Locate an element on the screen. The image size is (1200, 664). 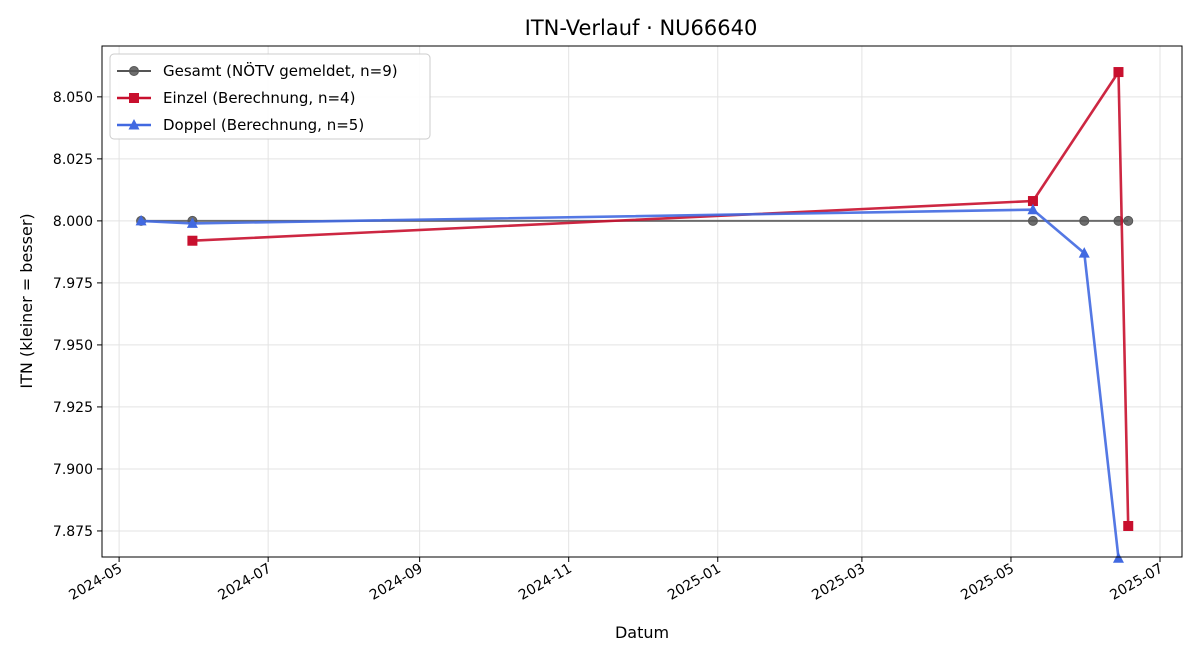
y-tick-label: 8.000 is located at coordinates (73, 222).